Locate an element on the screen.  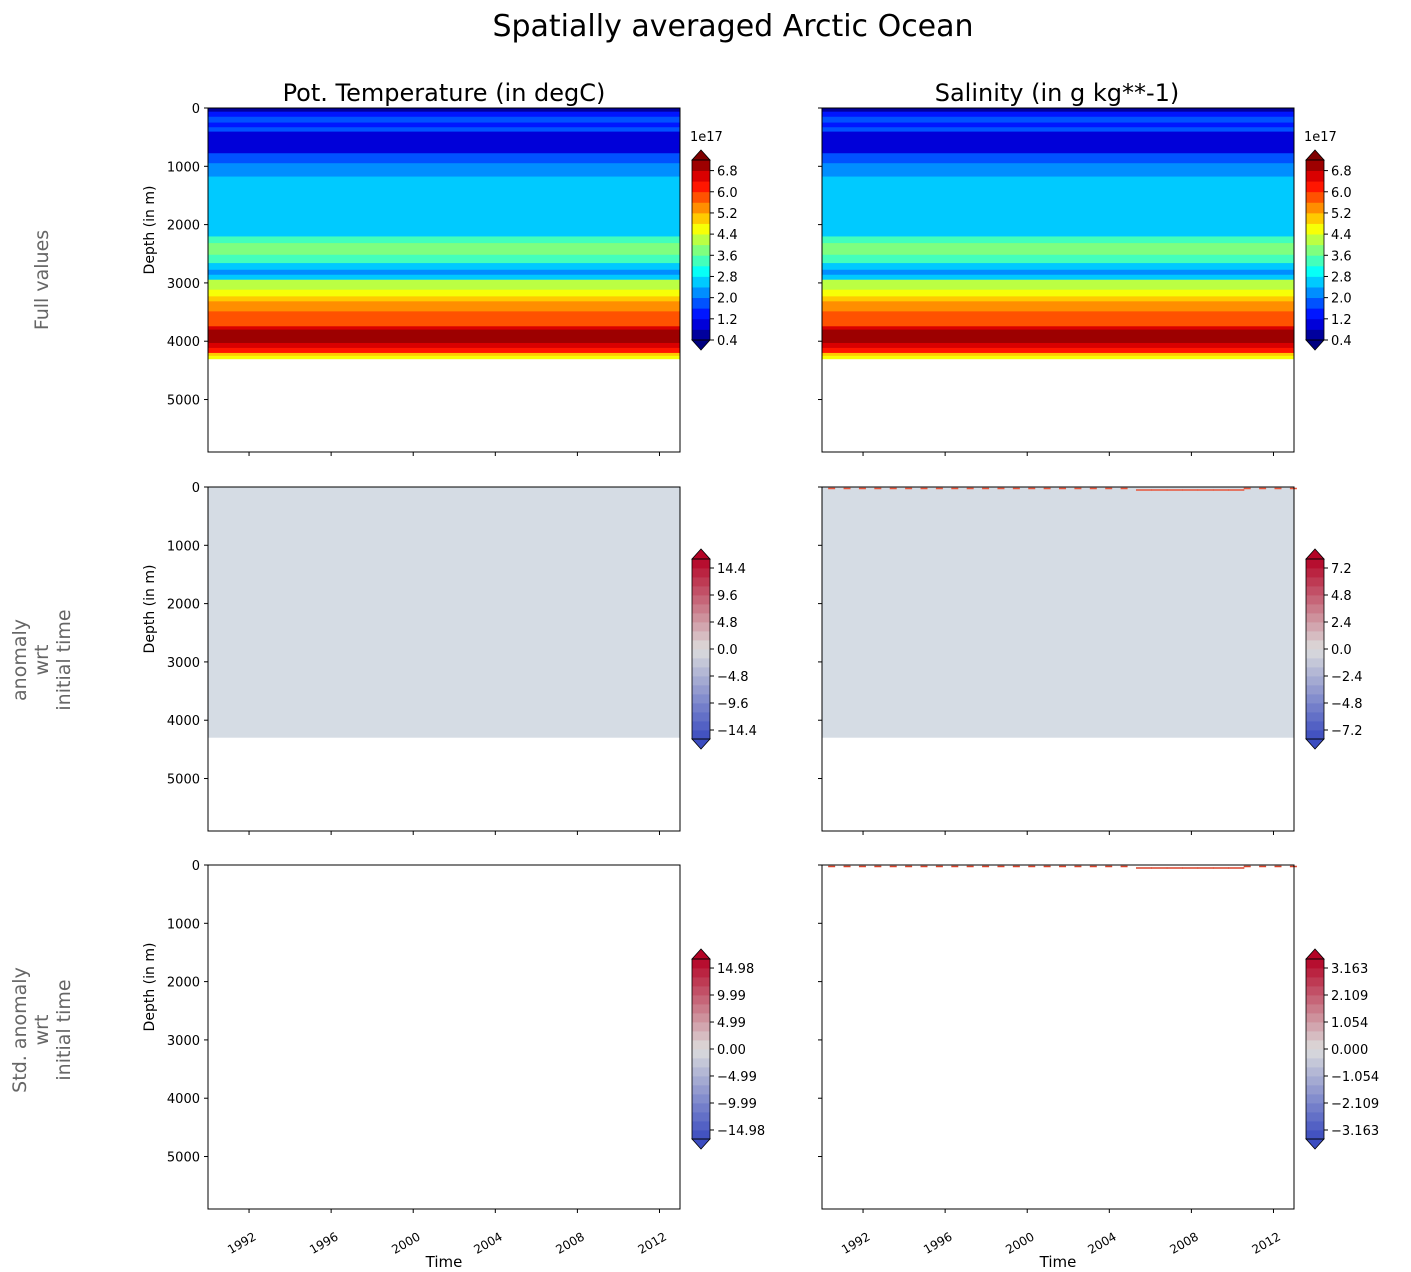
y-tick-label: 1000 is located at coordinates (183, 167).